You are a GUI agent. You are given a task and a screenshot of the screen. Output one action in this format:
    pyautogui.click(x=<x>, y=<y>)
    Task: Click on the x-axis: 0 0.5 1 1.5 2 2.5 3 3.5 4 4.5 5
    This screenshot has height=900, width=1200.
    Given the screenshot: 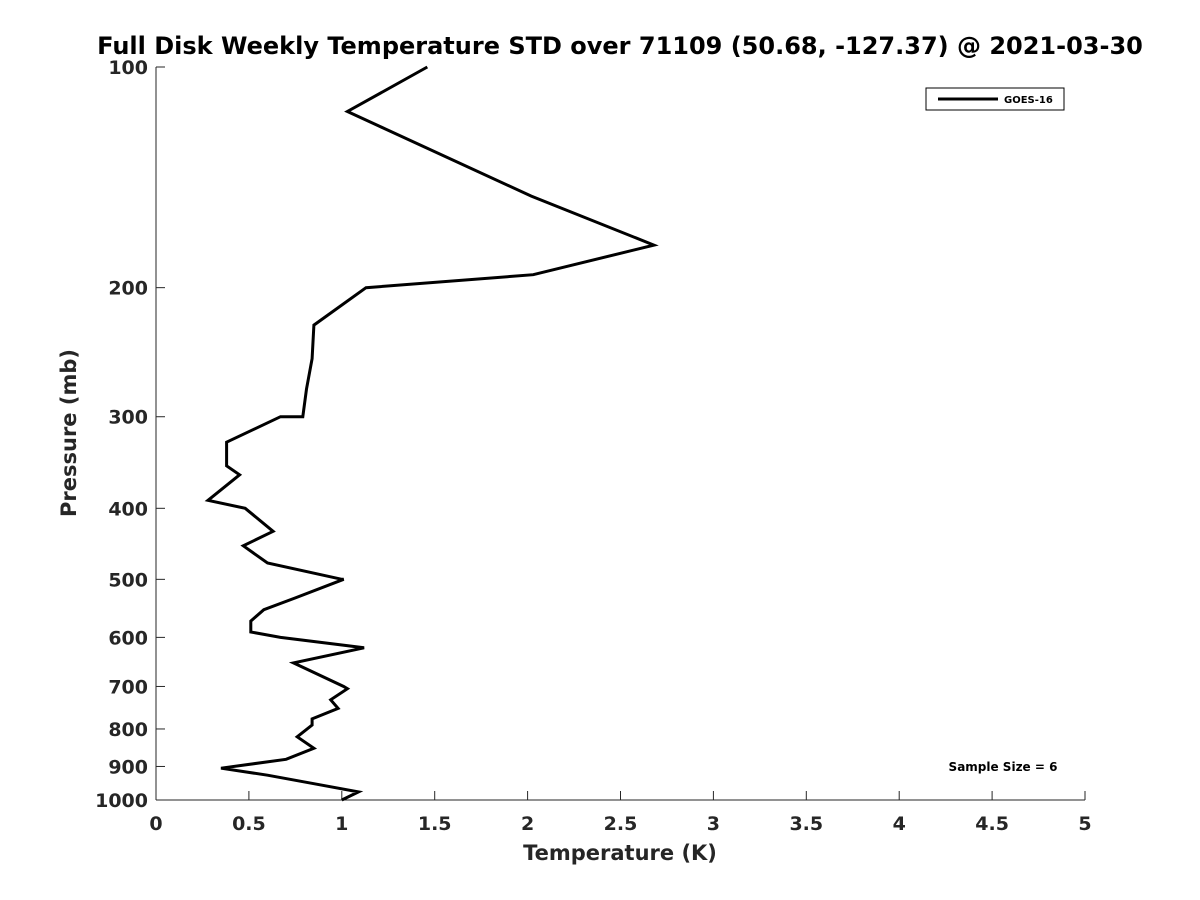 What is the action you would take?
    pyautogui.click(x=620, y=813)
    